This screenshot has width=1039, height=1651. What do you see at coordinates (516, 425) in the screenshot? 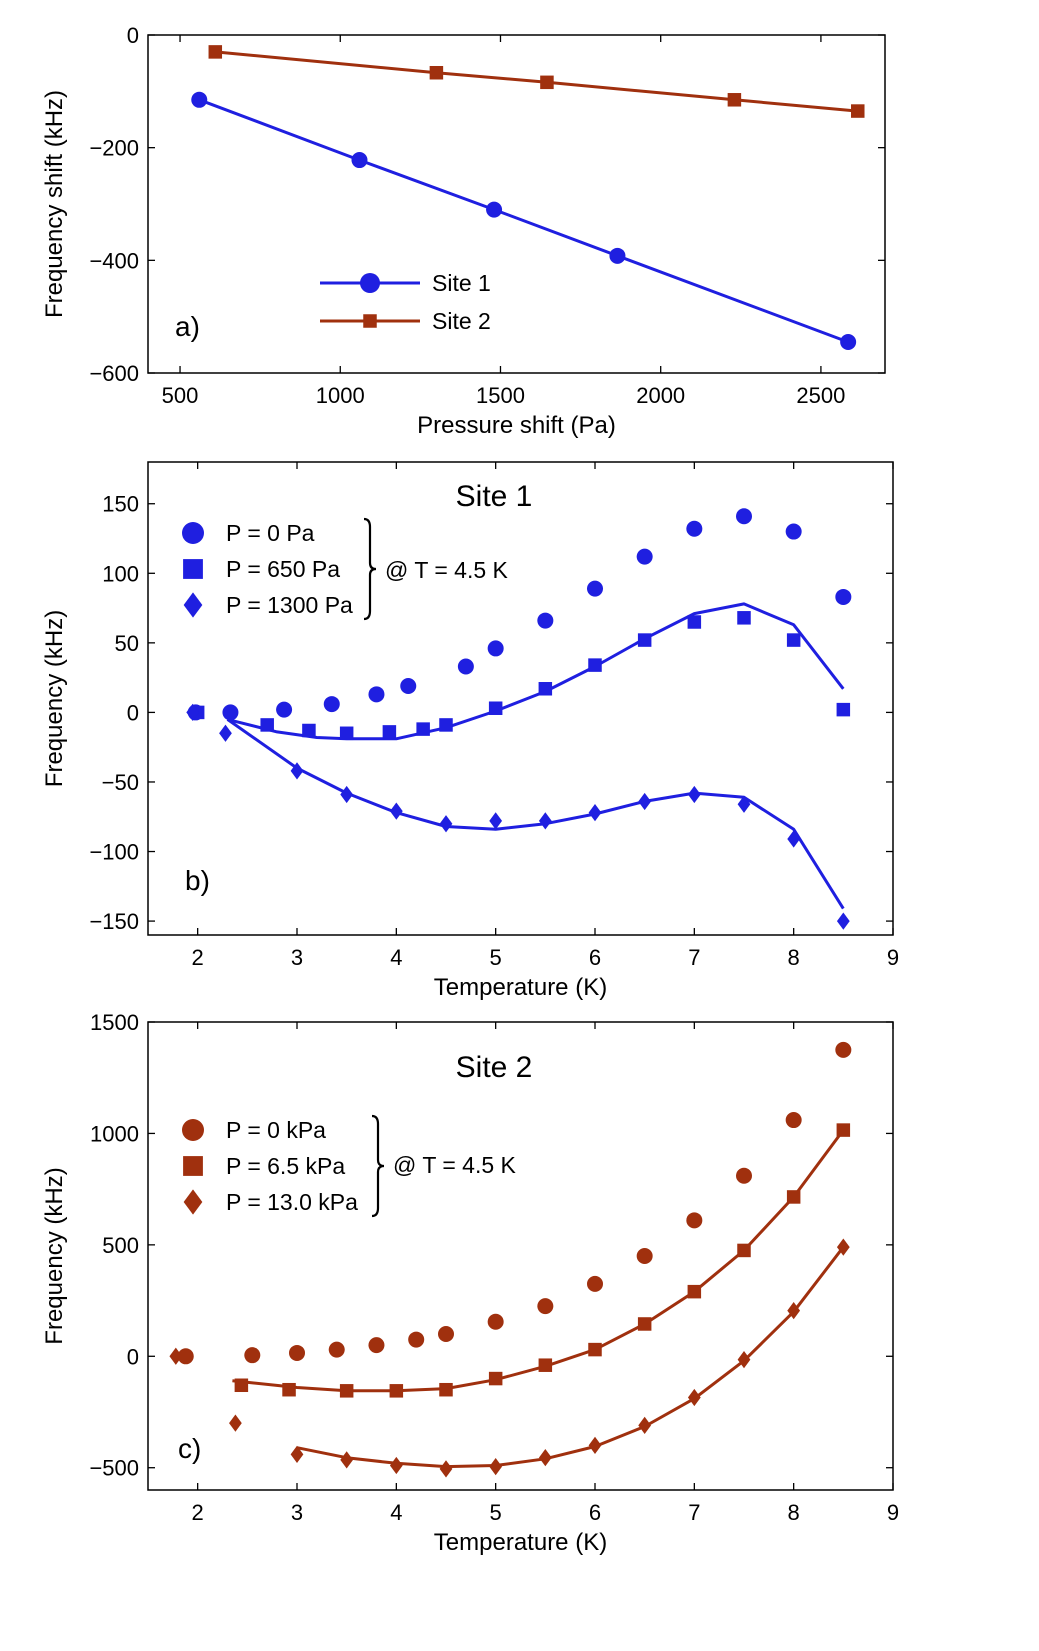
I see `x-axis-label: Pressure shift (Pa)` at bounding box center [516, 425].